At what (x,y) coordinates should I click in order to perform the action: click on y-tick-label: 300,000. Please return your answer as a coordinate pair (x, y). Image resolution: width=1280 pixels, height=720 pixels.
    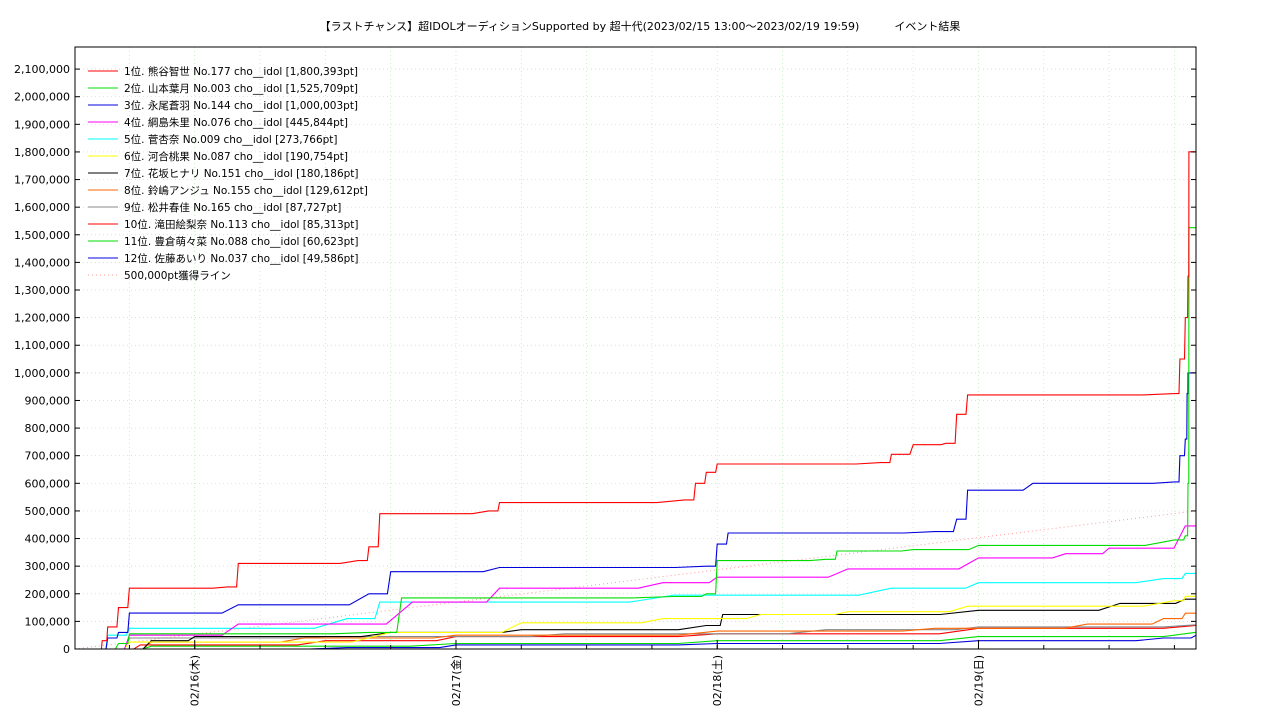
    Looking at the image, I should click on (48, 566).